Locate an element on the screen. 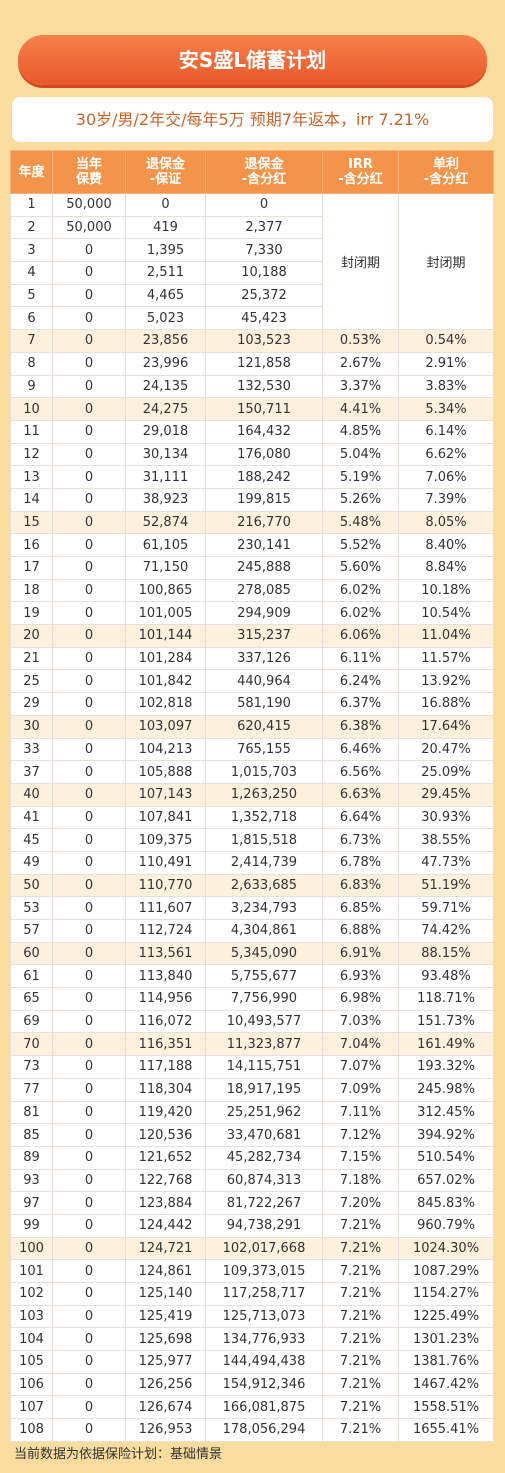 The image size is (505, 1473). cell: 126,256 is located at coordinates (165, 1384).